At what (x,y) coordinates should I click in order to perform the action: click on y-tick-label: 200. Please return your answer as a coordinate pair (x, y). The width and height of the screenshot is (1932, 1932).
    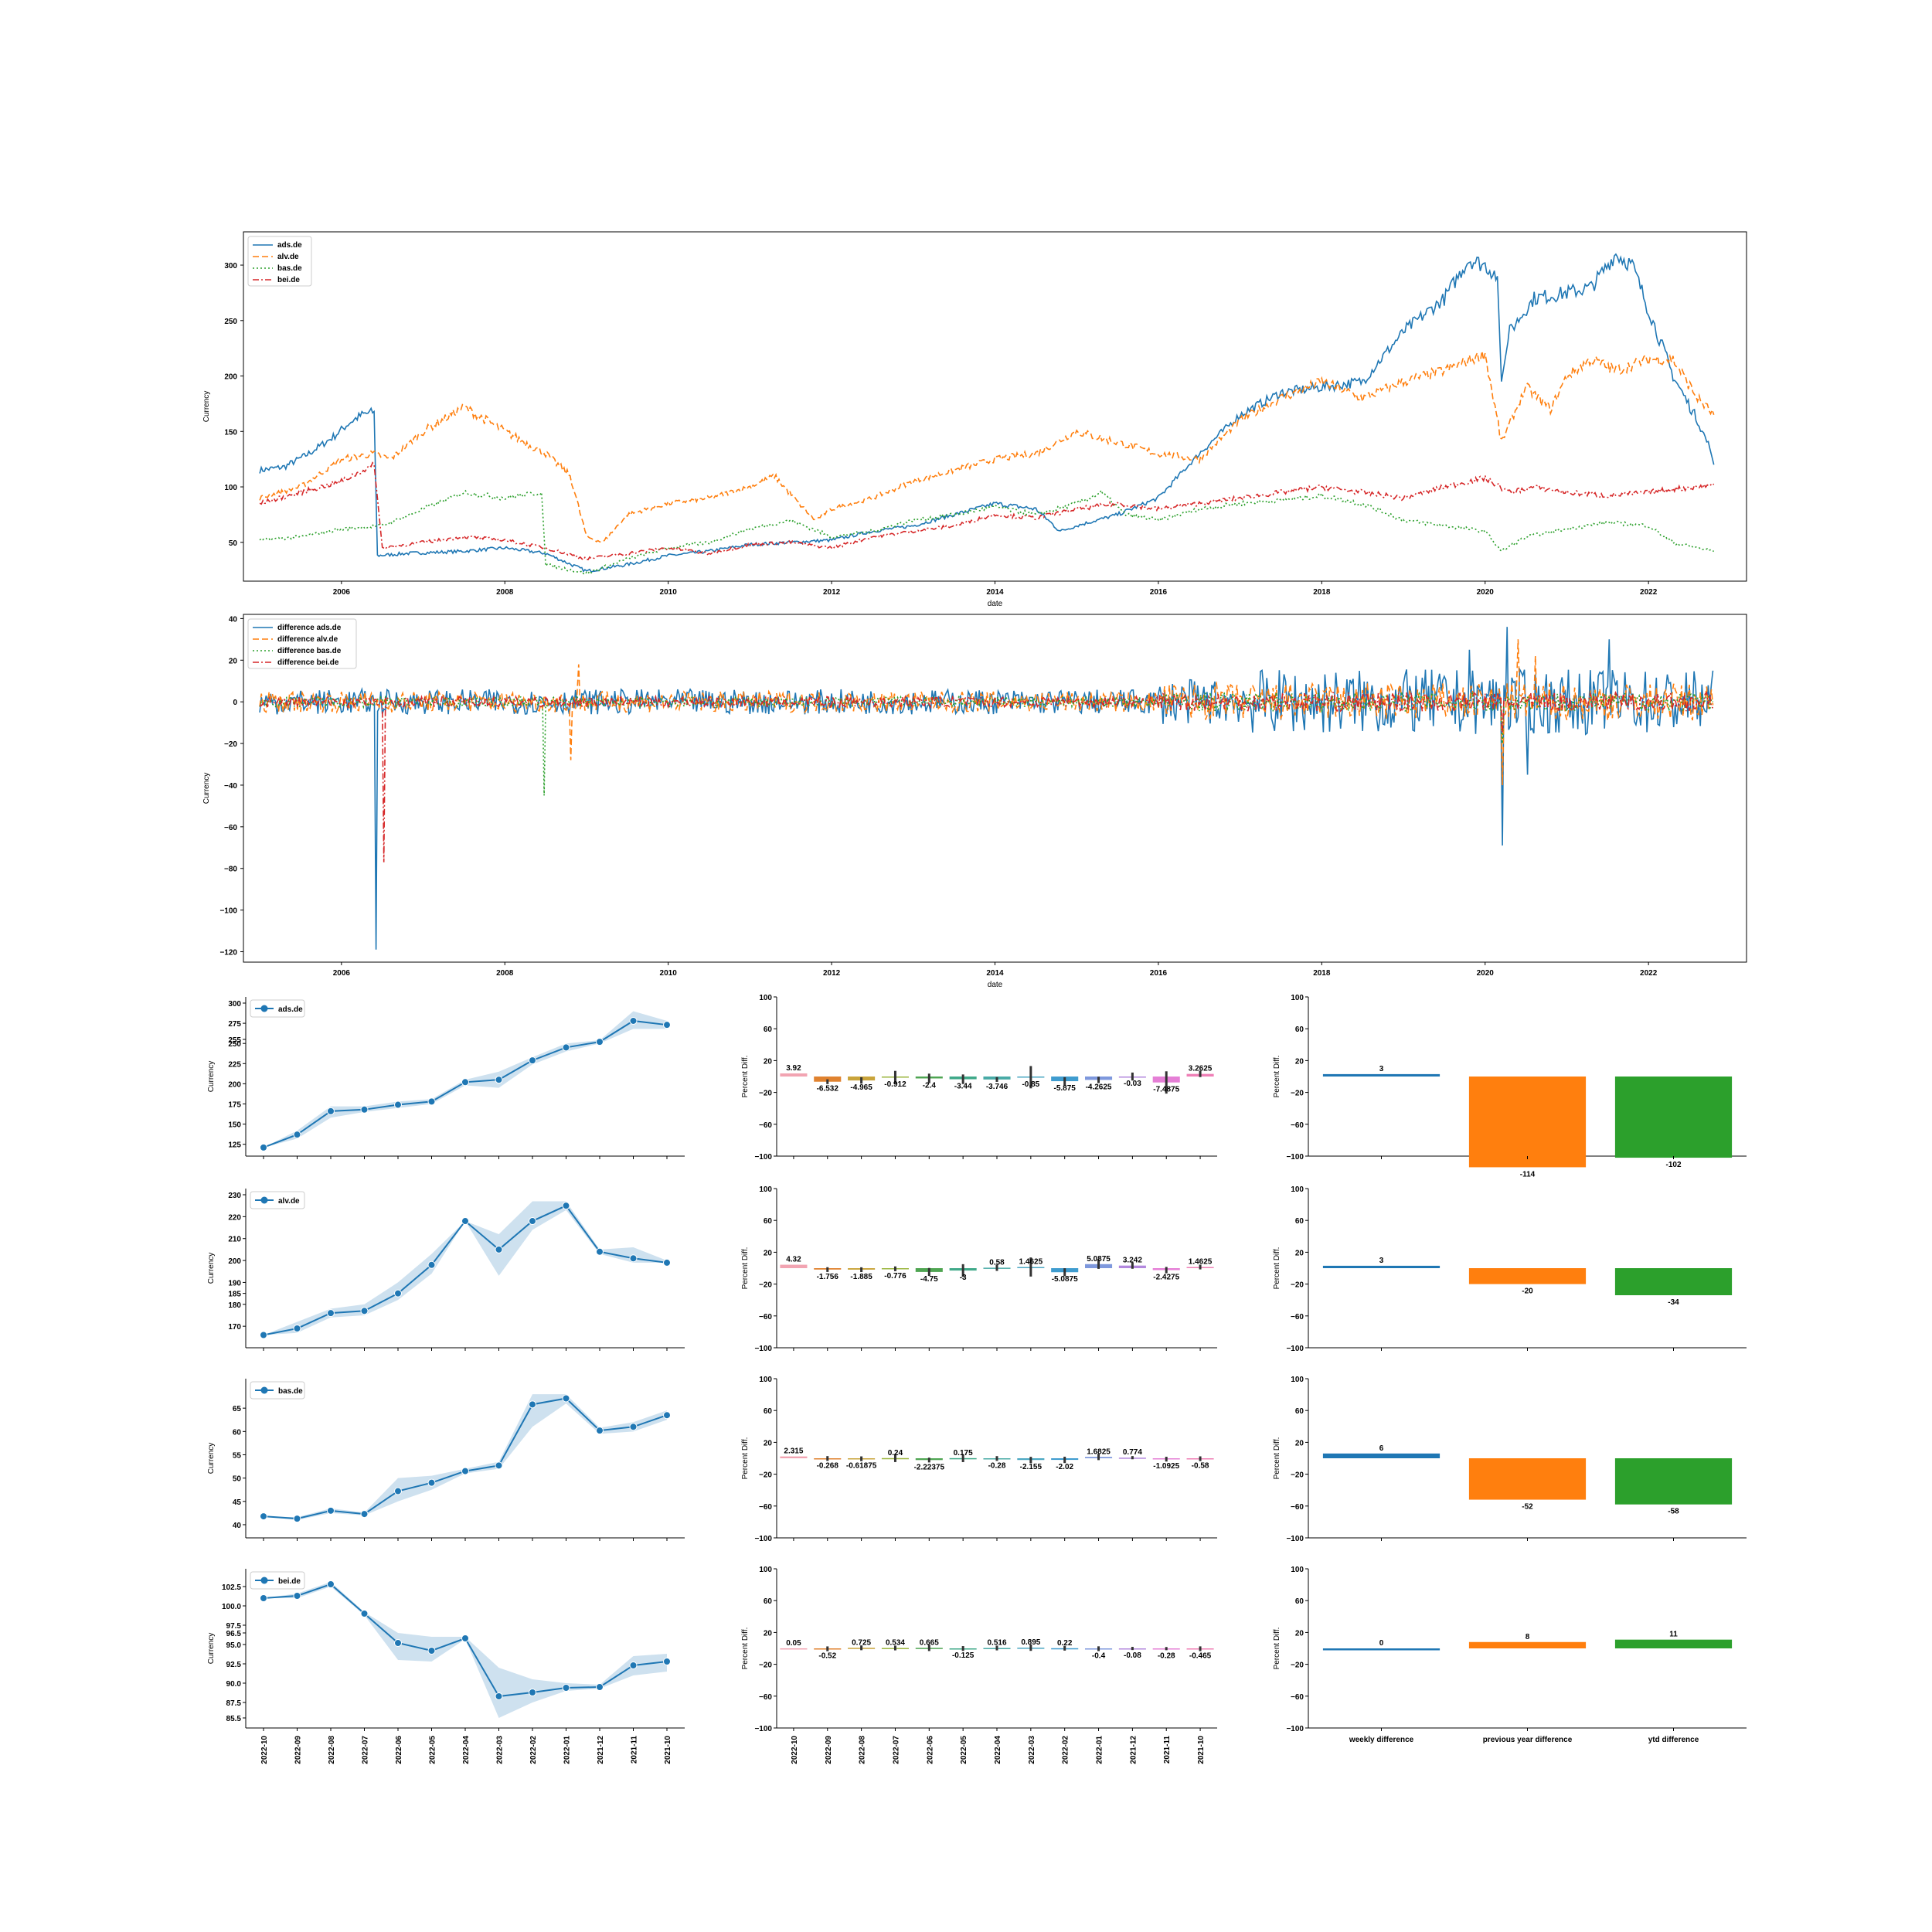
    Looking at the image, I should click on (235, 1084).